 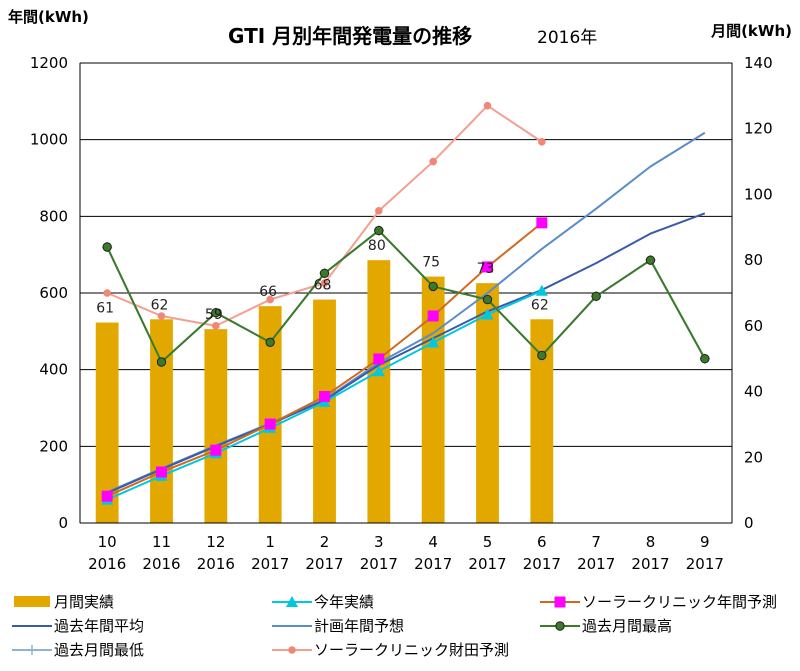 What do you see at coordinates (105, 309) in the screenshot?
I see `bar-label: 61` at bounding box center [105, 309].